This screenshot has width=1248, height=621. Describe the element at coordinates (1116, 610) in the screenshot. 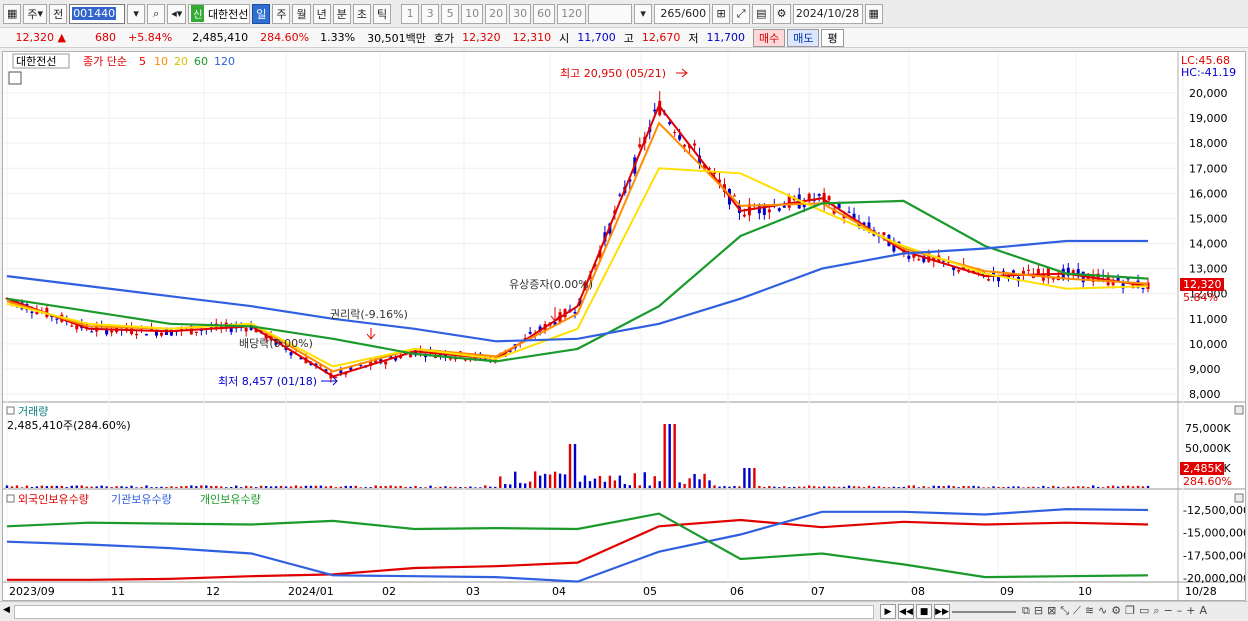

I see `settings-icon: ⚙` at that location.